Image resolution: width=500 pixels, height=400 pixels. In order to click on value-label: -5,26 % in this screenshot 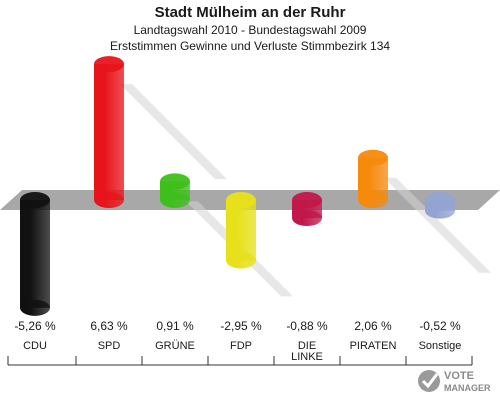, I will do `click(35, 326)`.